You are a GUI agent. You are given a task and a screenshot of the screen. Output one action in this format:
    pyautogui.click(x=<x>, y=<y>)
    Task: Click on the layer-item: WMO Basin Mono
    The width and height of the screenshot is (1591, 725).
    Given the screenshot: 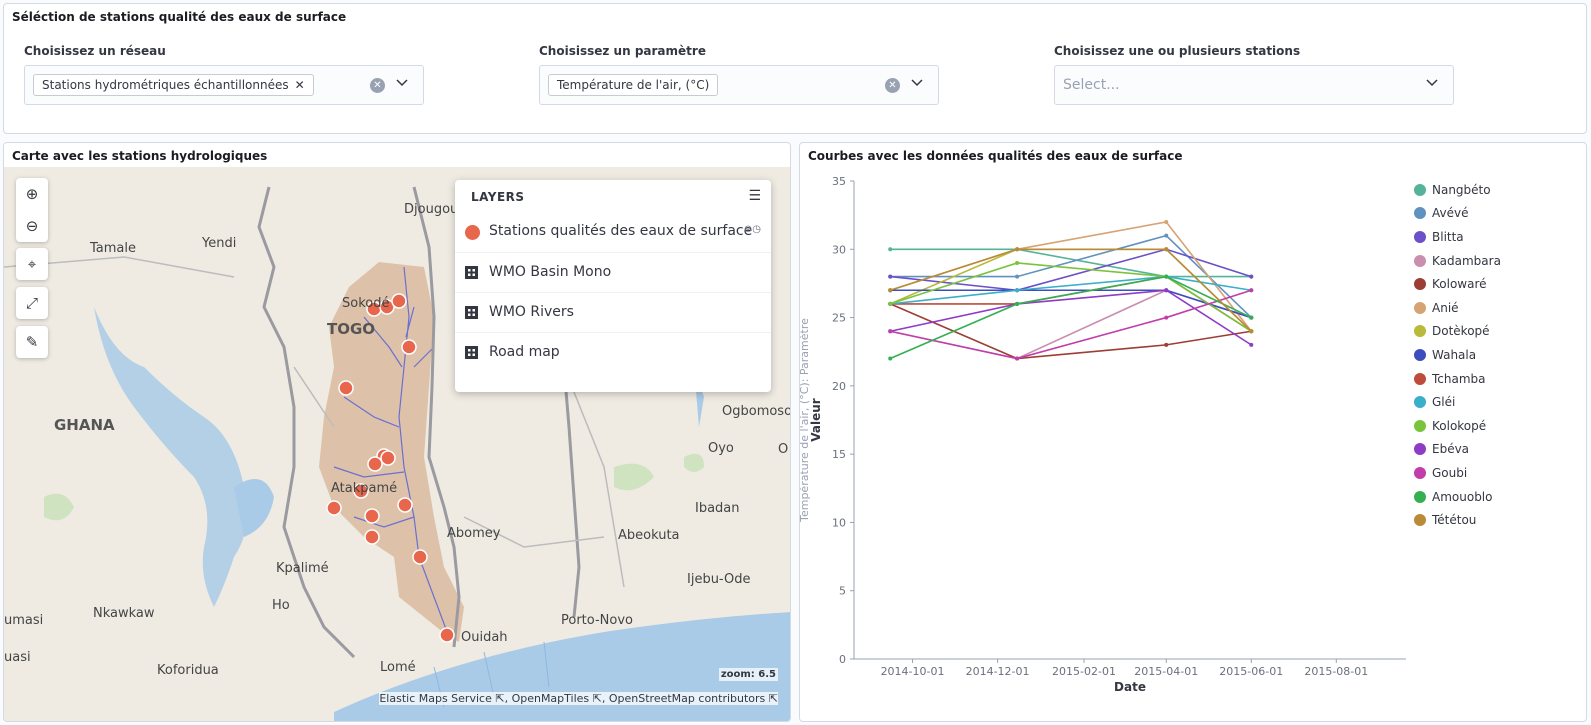 What is the action you would take?
    pyautogui.click(x=613, y=272)
    